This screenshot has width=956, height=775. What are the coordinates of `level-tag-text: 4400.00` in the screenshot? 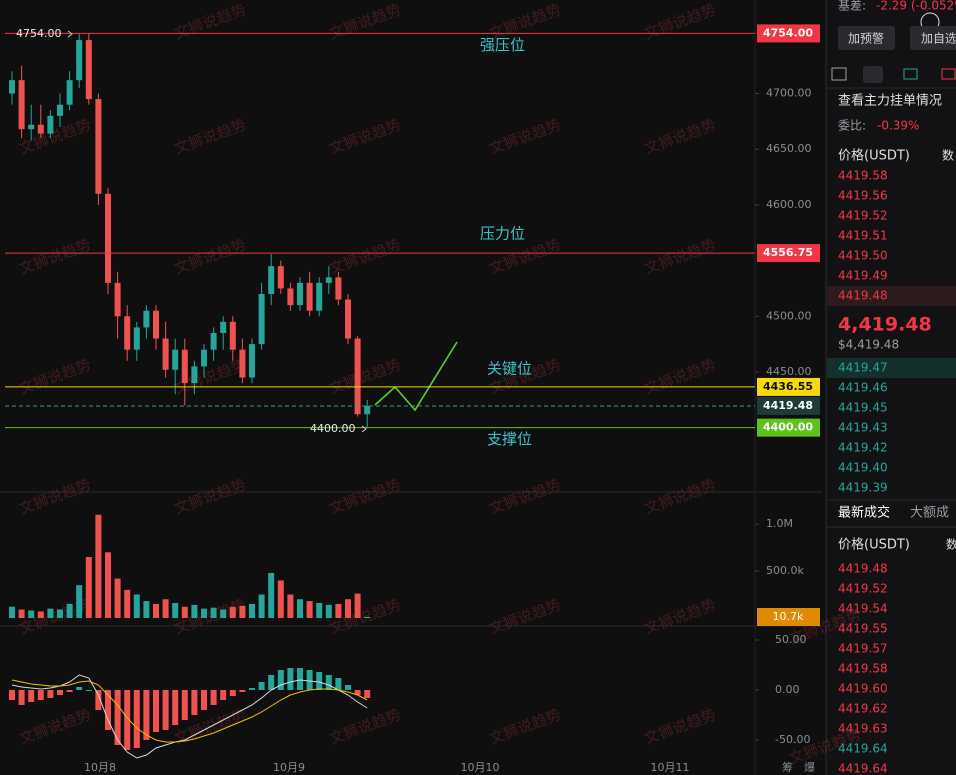 It's located at (788, 427).